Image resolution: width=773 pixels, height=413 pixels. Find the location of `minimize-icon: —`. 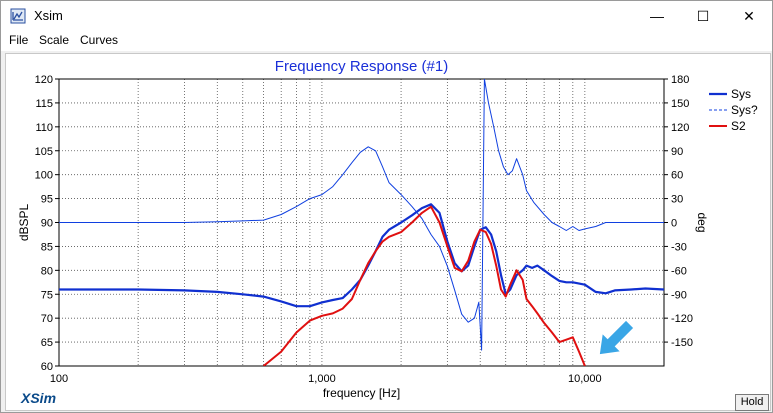

minimize-icon: — is located at coordinates (657, 16).